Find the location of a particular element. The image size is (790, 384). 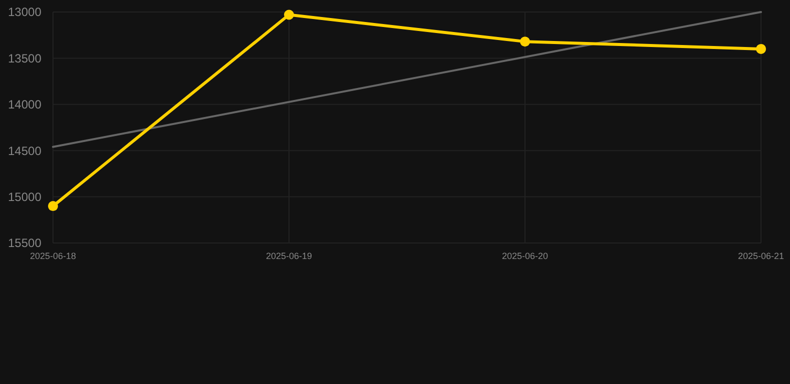

y-tick-label: 14000 is located at coordinates (25, 105).